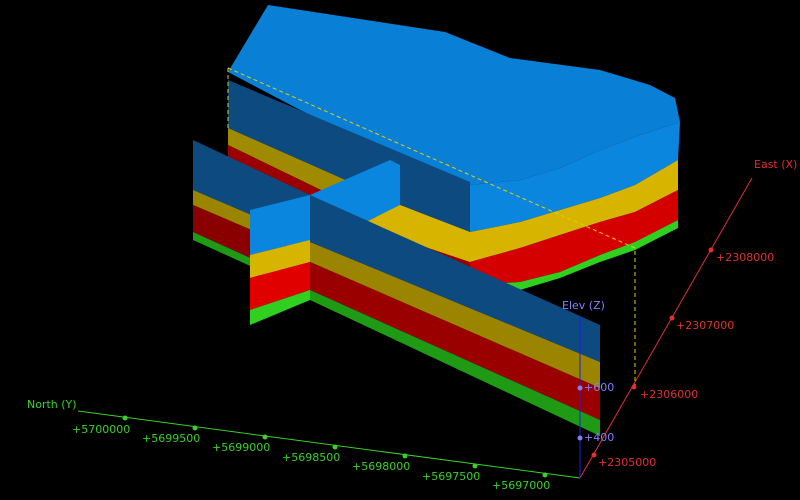  What do you see at coordinates (311, 457) in the screenshot?
I see `tick-label: +5698500` at bounding box center [311, 457].